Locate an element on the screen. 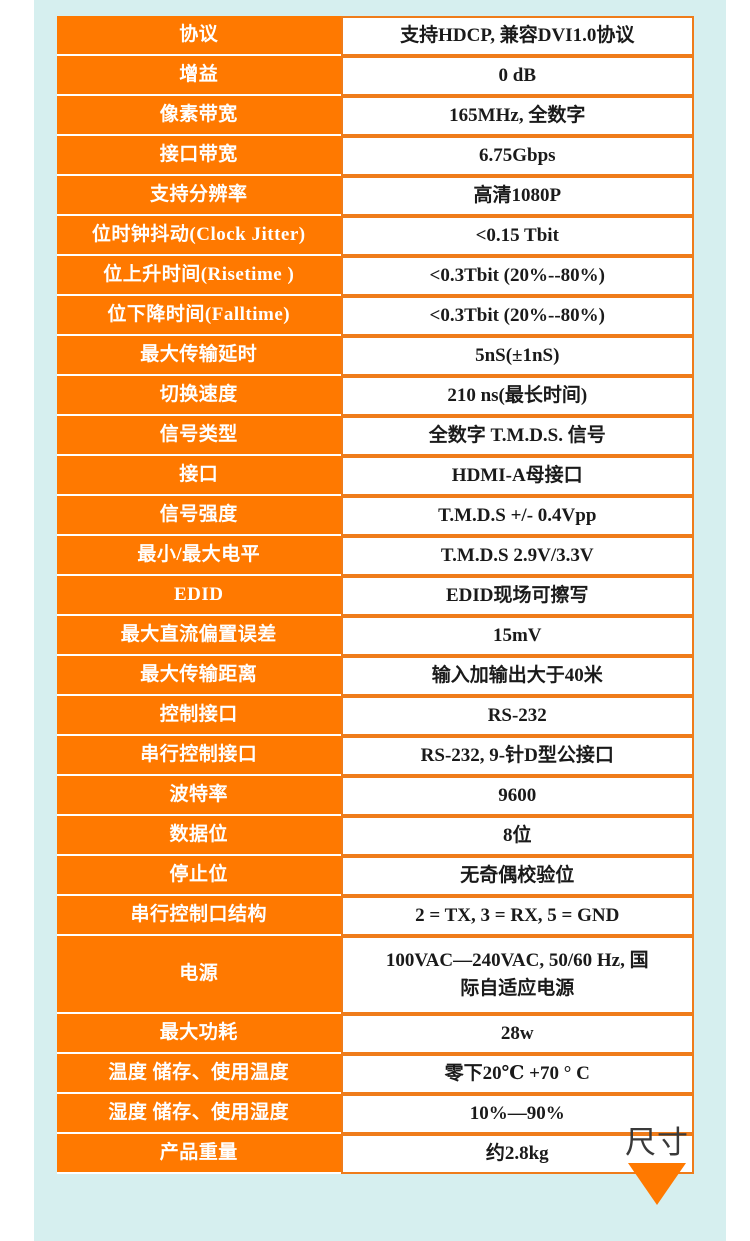  table-row: 停止位 无奇偶校验位 is located at coordinates (375, 876).